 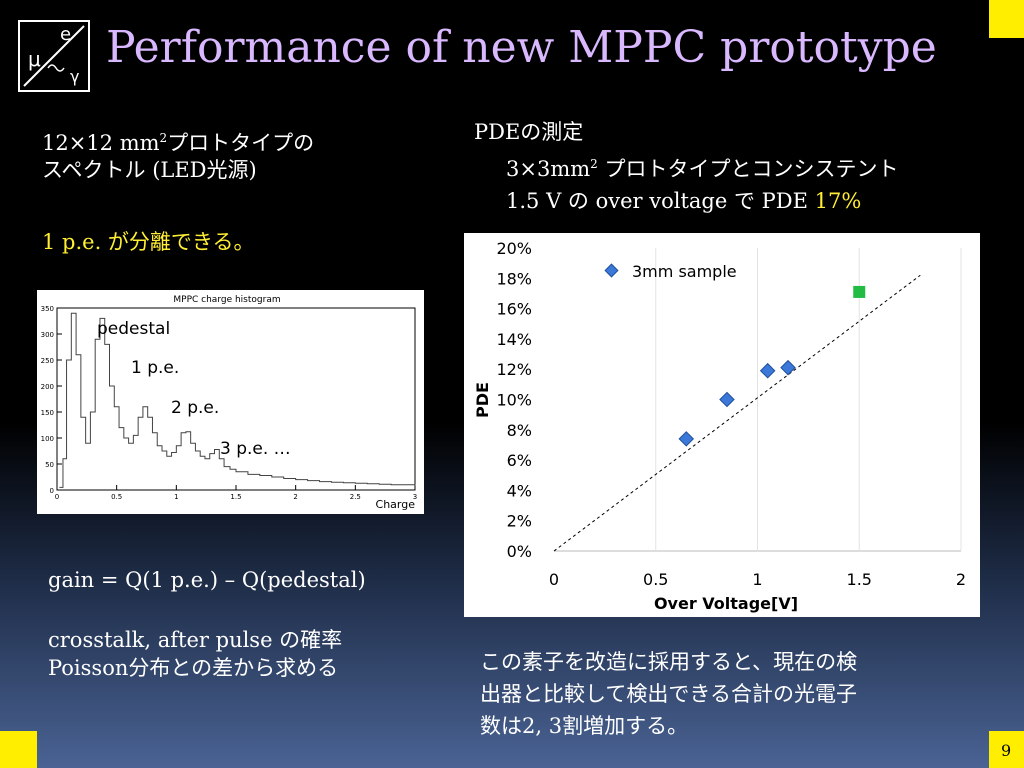 I want to click on lab-logo: μ e γ, so click(x=54, y=56).